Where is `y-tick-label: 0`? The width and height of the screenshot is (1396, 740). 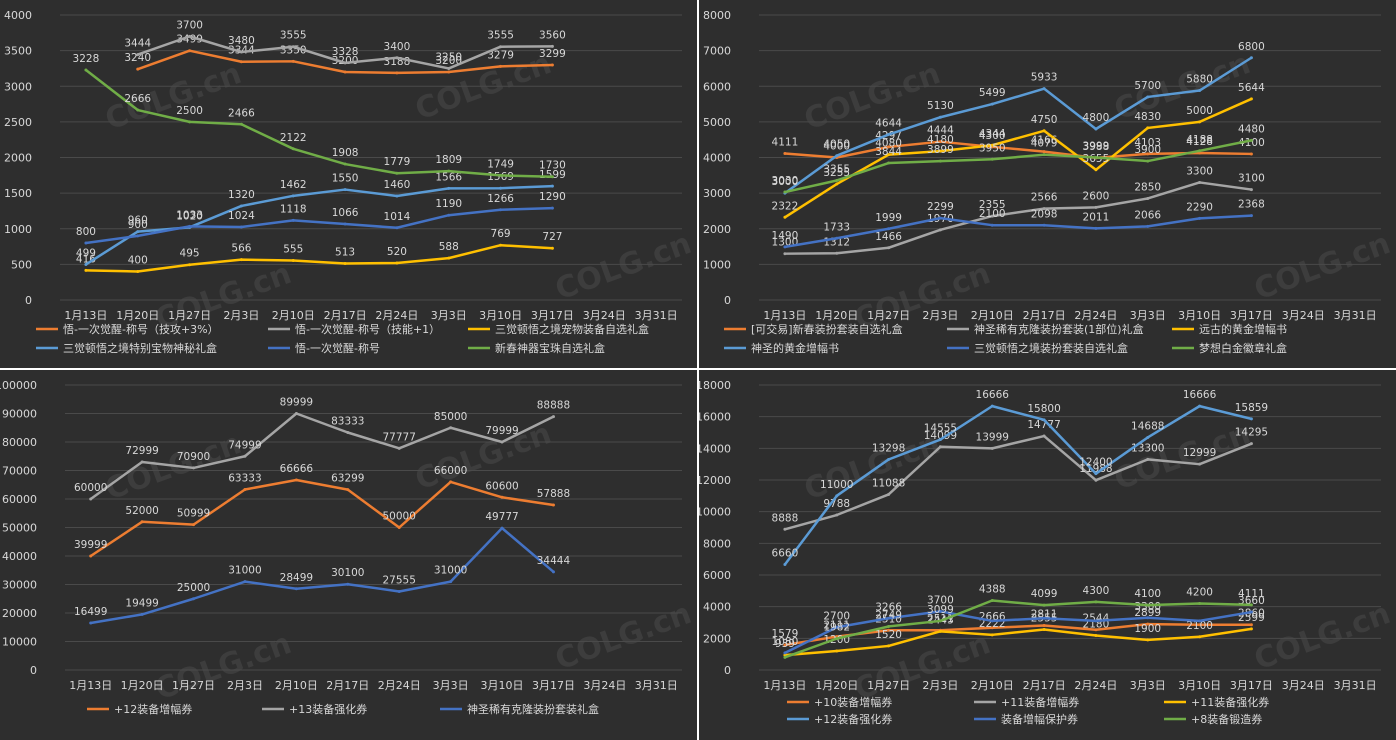 y-tick-label: 0 is located at coordinates (727, 670).